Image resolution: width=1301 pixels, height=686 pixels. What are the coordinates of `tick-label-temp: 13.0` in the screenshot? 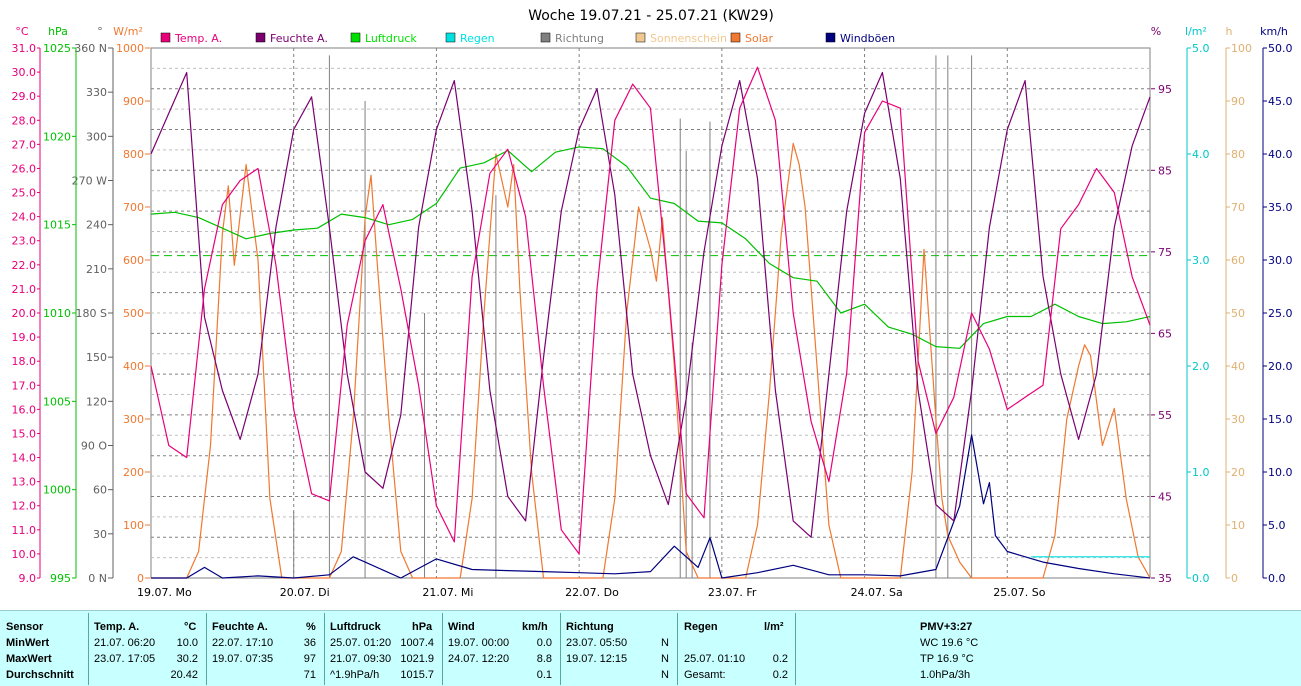 It's located at (24, 482).